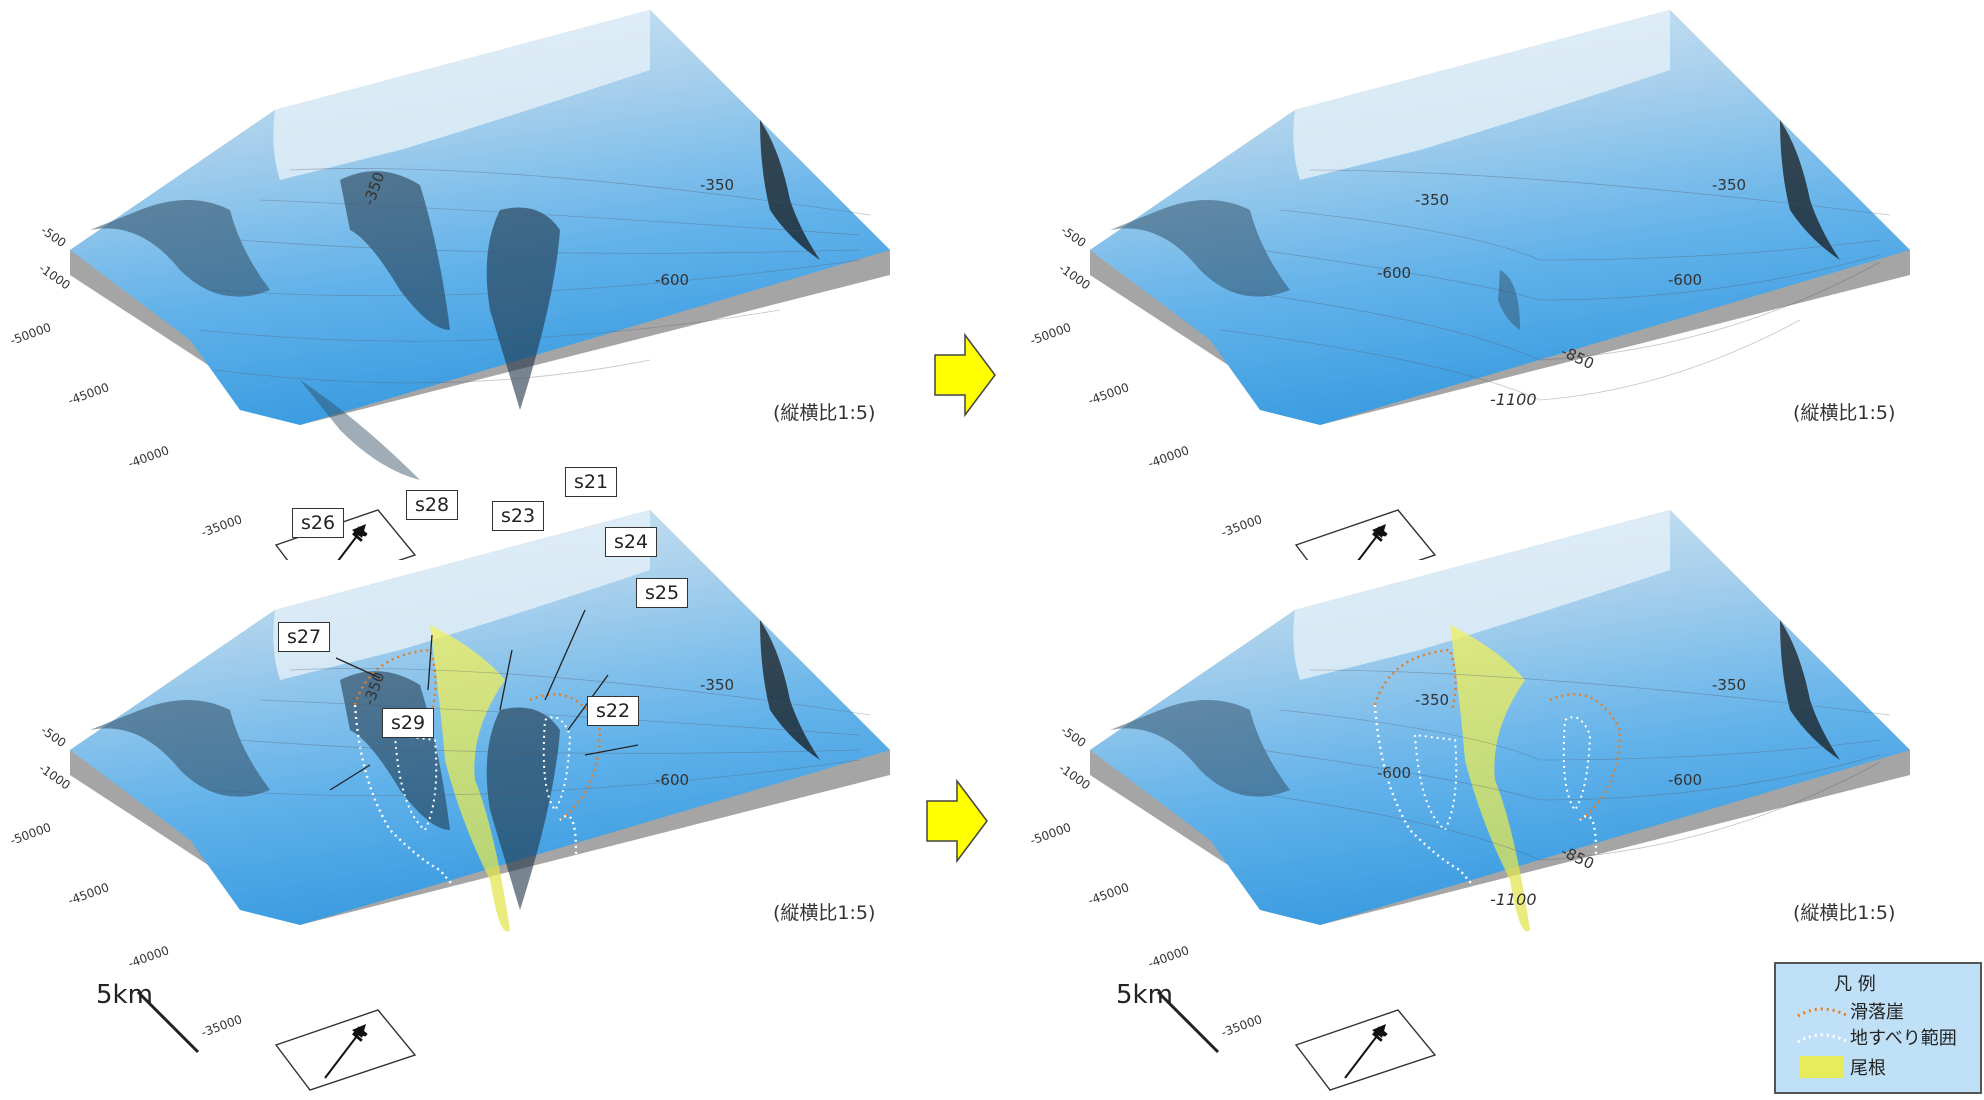 The image size is (1984, 1100). Describe the element at coordinates (613, 711) in the screenshot. I see `label-s22: s22` at that location.